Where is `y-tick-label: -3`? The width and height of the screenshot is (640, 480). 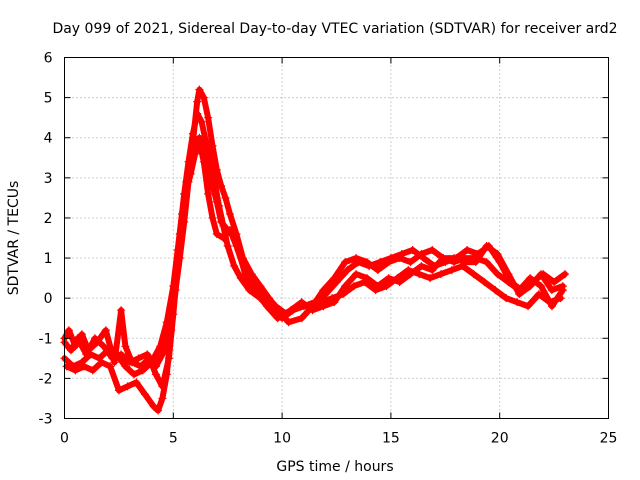
y-tick-label: -3 is located at coordinates (46, 420).